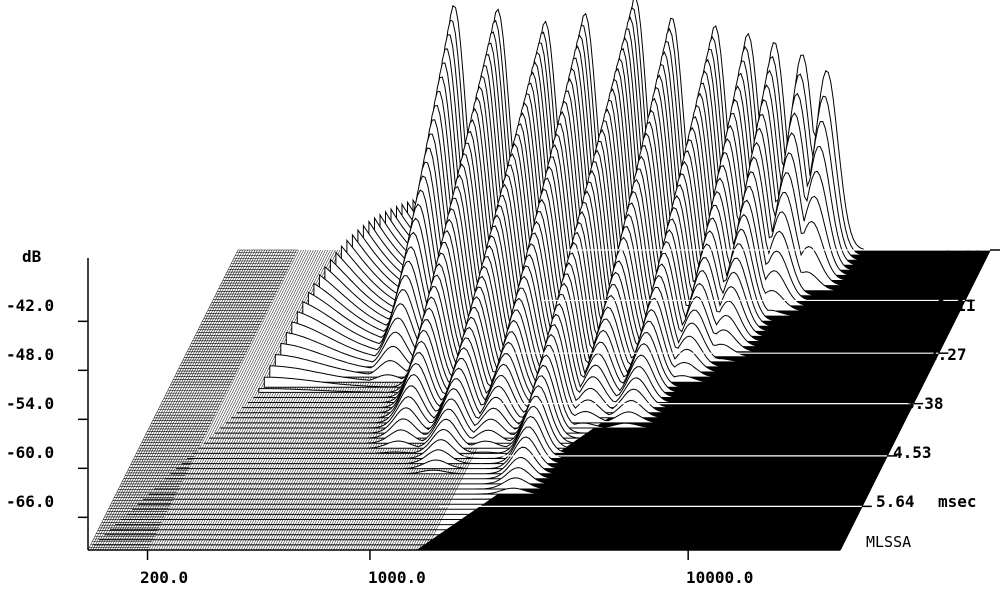 This screenshot has height=590, width=1001. I want to click on time-tick-label: 5.64, so click(895, 501).